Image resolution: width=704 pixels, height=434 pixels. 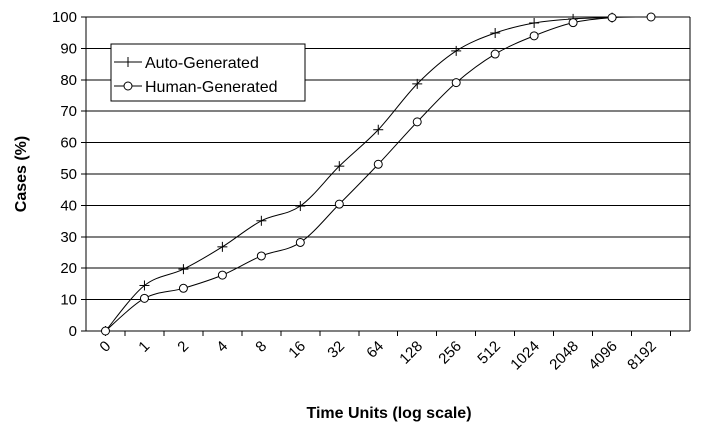 I want to click on y-tick-label: 50, so click(x=68, y=174).